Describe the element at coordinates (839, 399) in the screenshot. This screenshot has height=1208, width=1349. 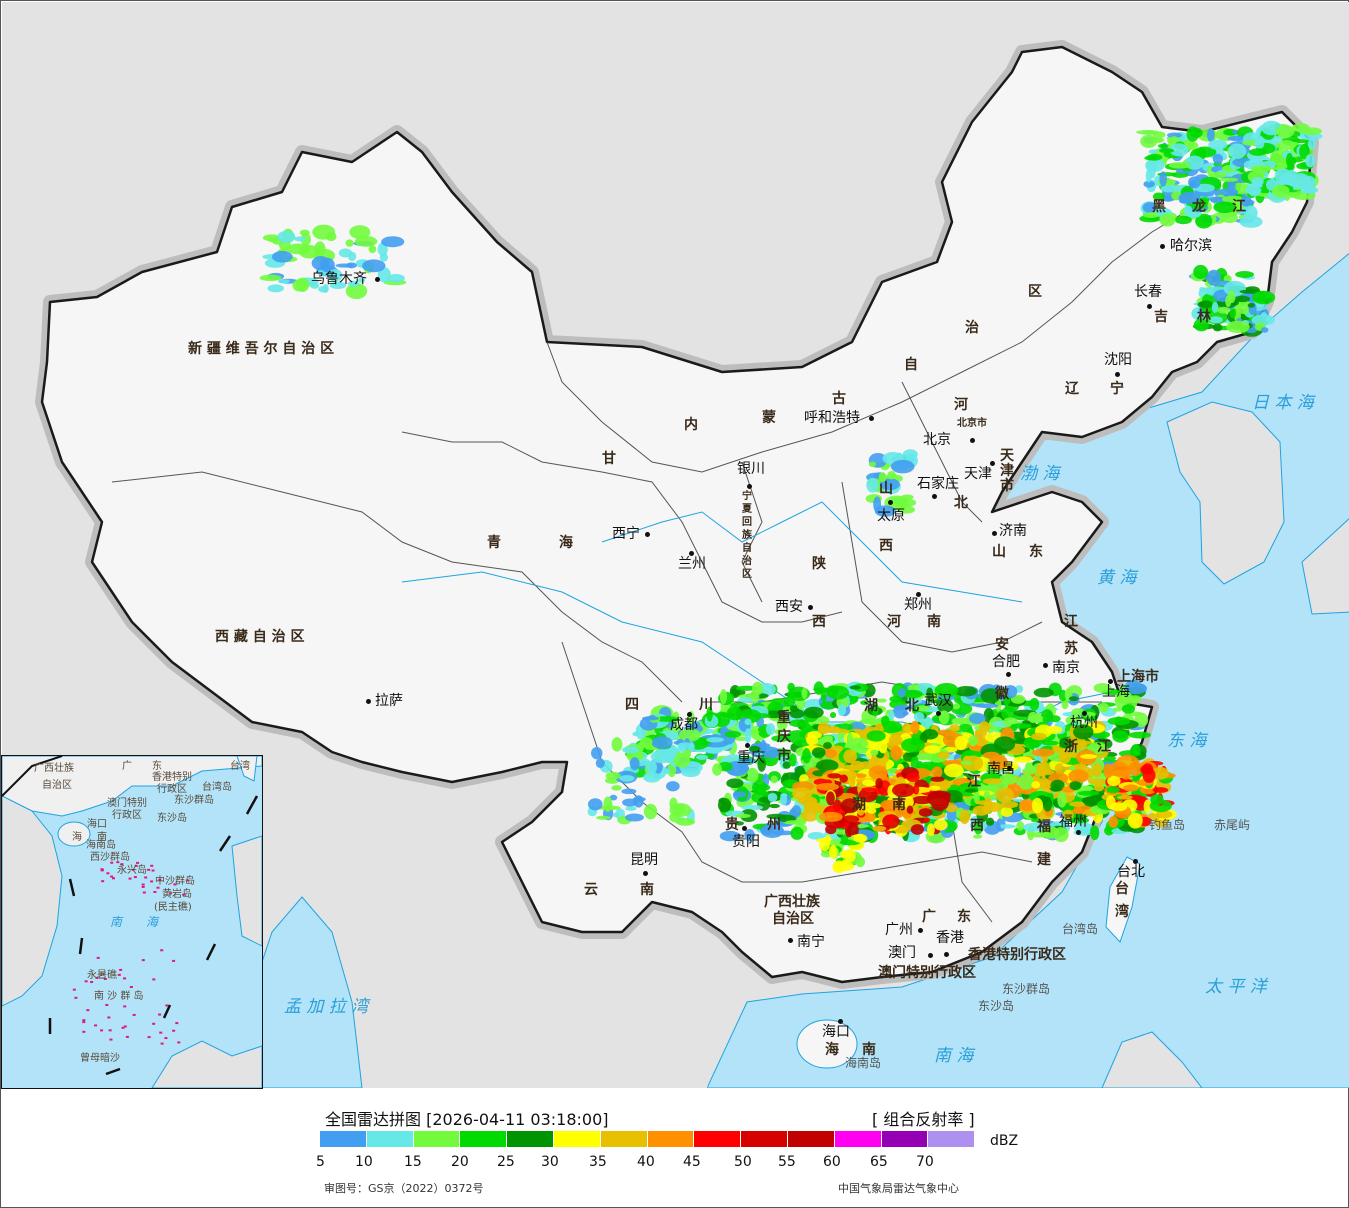
I see `province-label: 古` at that location.